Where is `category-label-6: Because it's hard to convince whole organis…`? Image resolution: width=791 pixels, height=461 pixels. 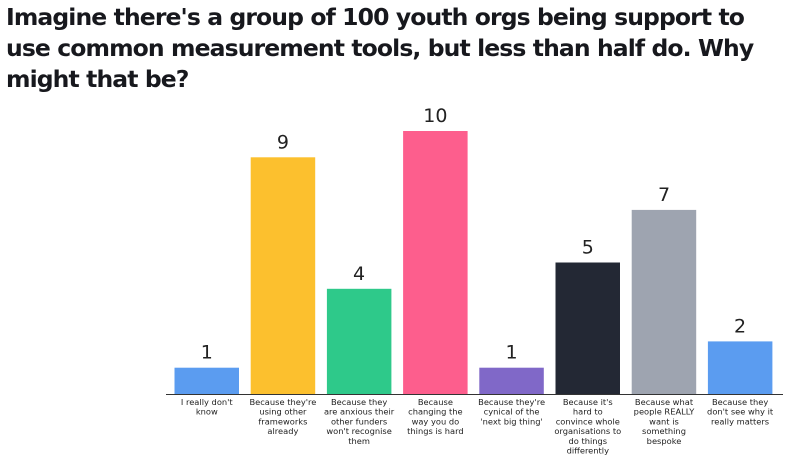
category-label-6: Because it's hard to convince whole organis… is located at coordinates (587, 426).